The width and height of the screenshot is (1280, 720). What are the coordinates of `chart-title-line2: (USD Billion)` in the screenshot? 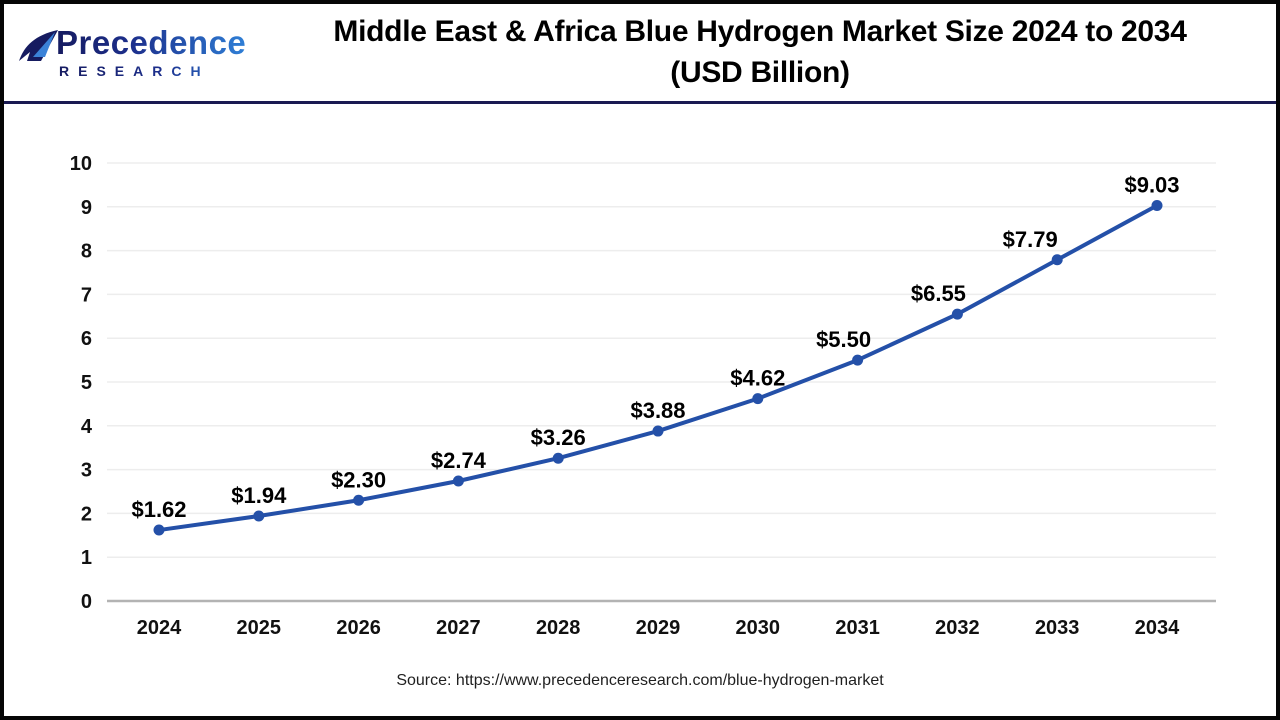 It's located at (760, 72).